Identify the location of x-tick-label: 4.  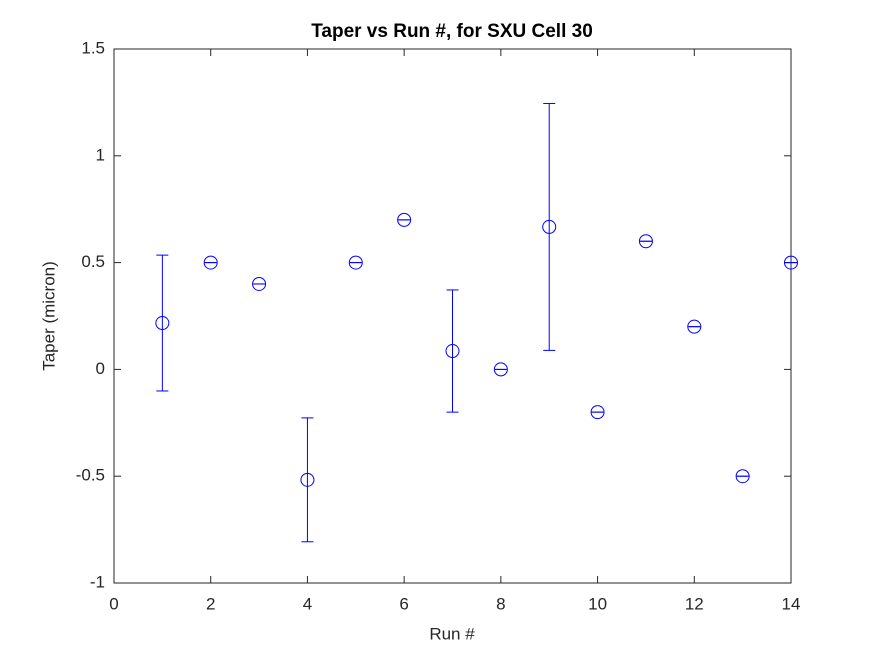
(307, 603).